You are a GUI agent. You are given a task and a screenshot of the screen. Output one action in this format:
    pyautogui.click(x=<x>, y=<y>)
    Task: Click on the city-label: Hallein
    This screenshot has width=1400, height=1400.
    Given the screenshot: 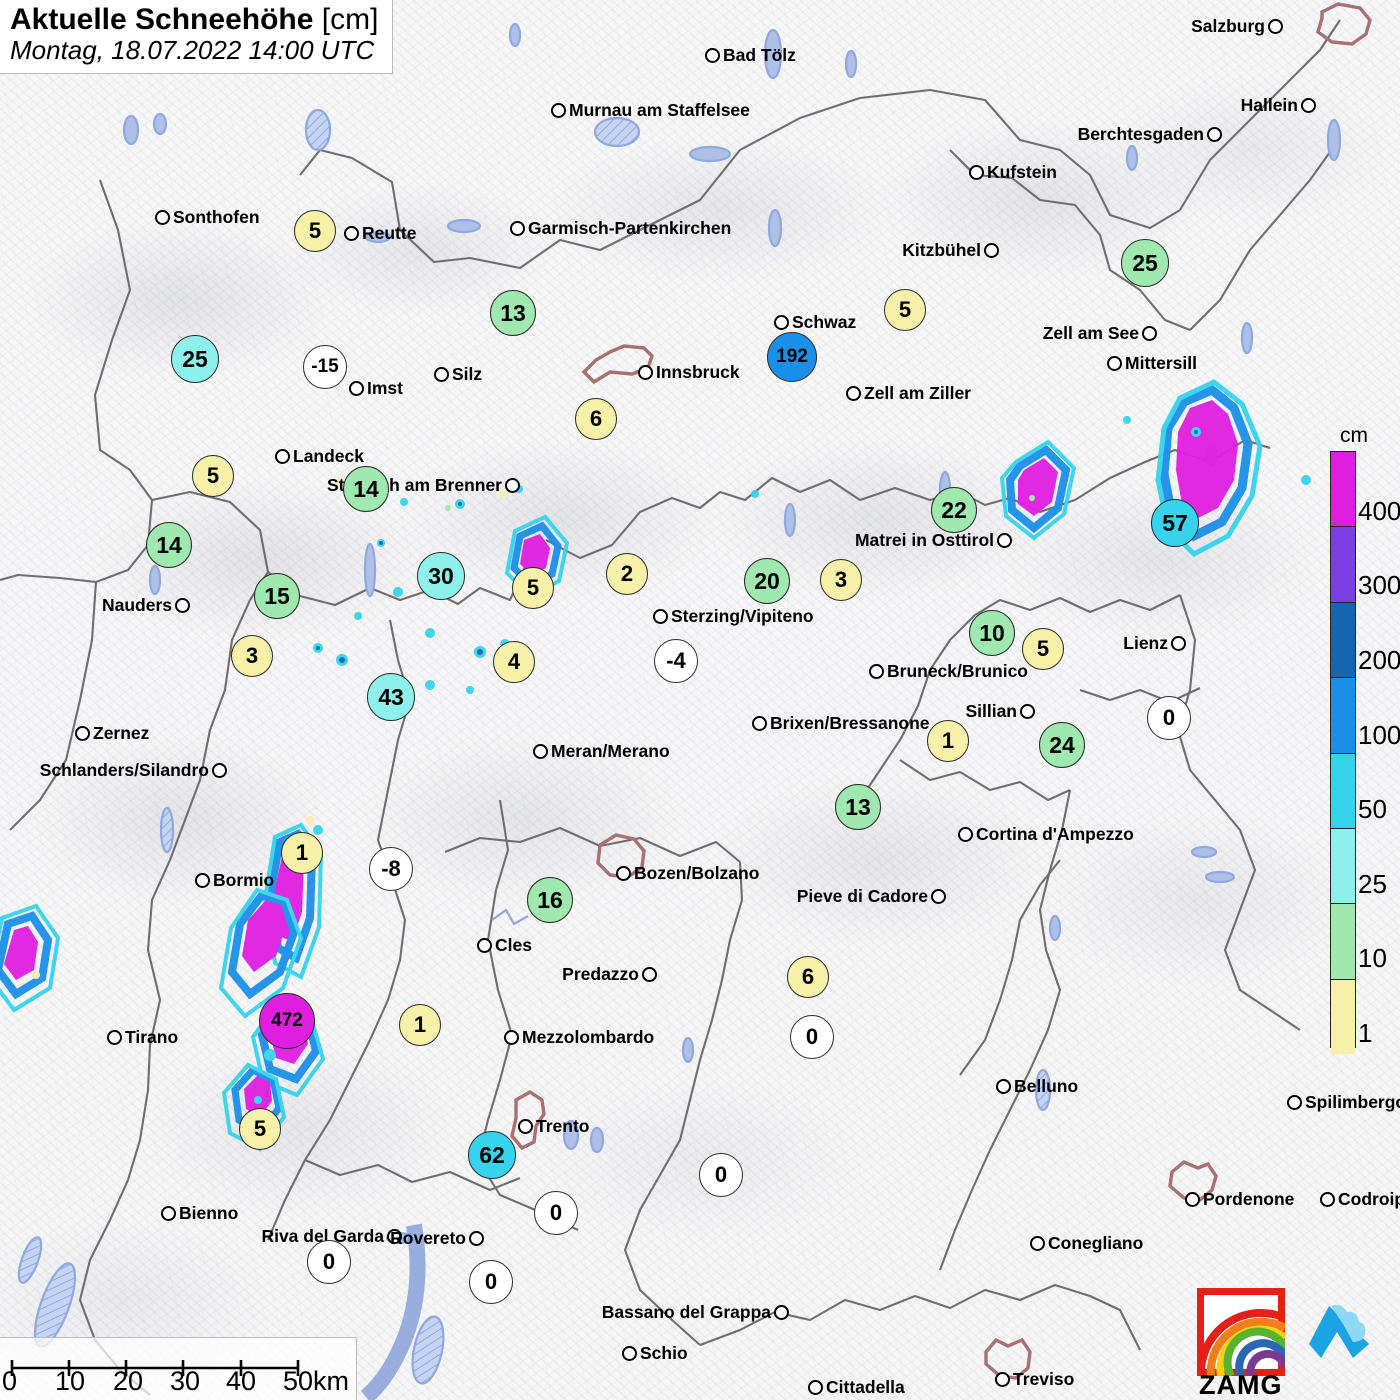 What is the action you would take?
    pyautogui.click(x=1278, y=105)
    